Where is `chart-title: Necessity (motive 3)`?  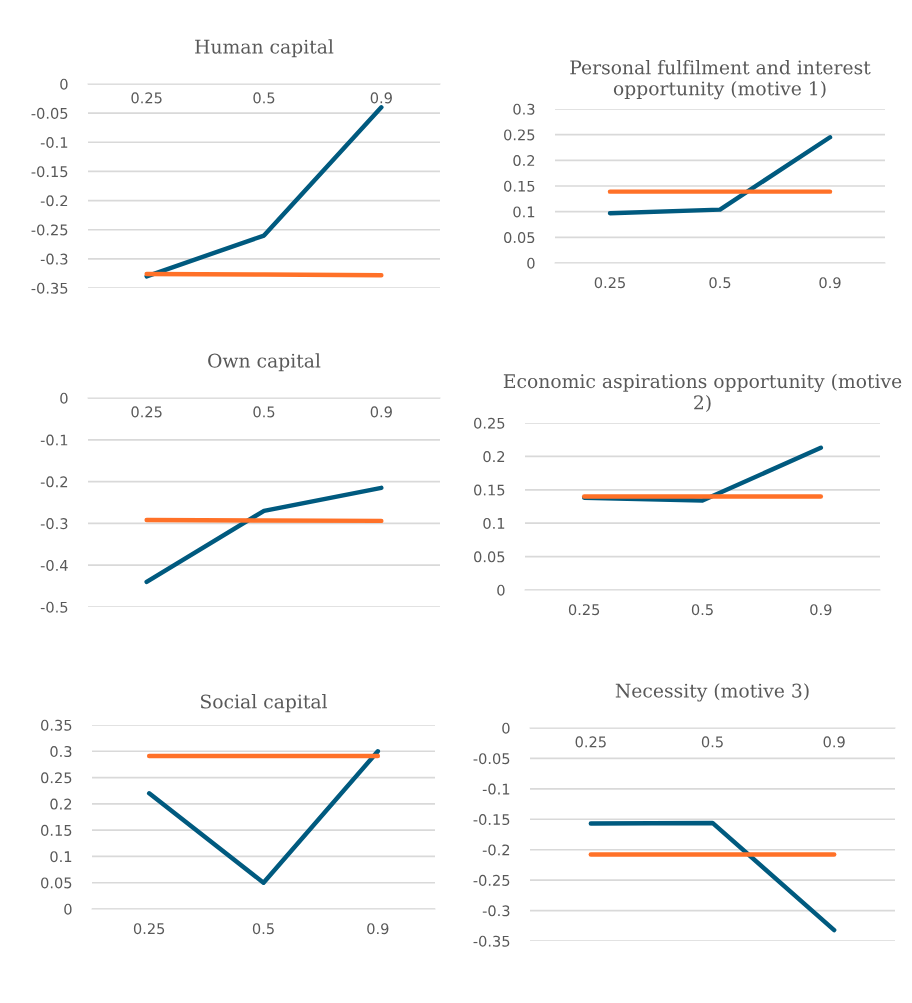
chart-title: Necessity (motive 3) is located at coordinates (712, 692).